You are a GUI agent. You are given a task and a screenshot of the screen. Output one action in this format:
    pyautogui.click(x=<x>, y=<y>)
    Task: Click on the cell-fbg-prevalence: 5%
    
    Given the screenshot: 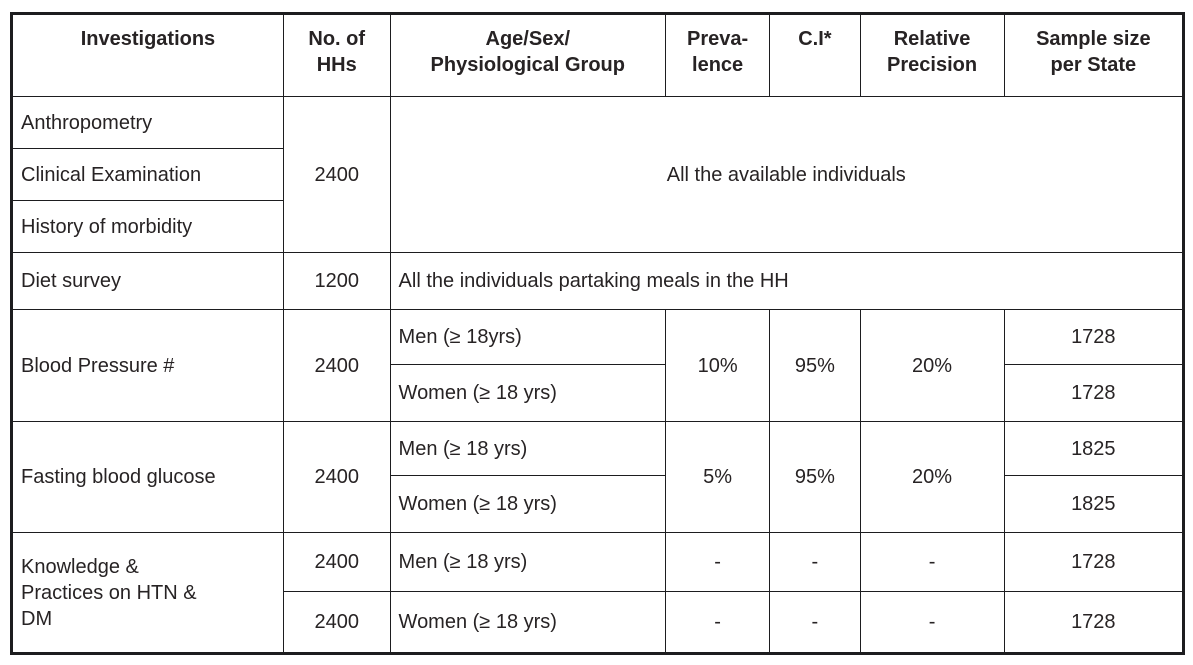 What is the action you would take?
    pyautogui.click(x=717, y=477)
    